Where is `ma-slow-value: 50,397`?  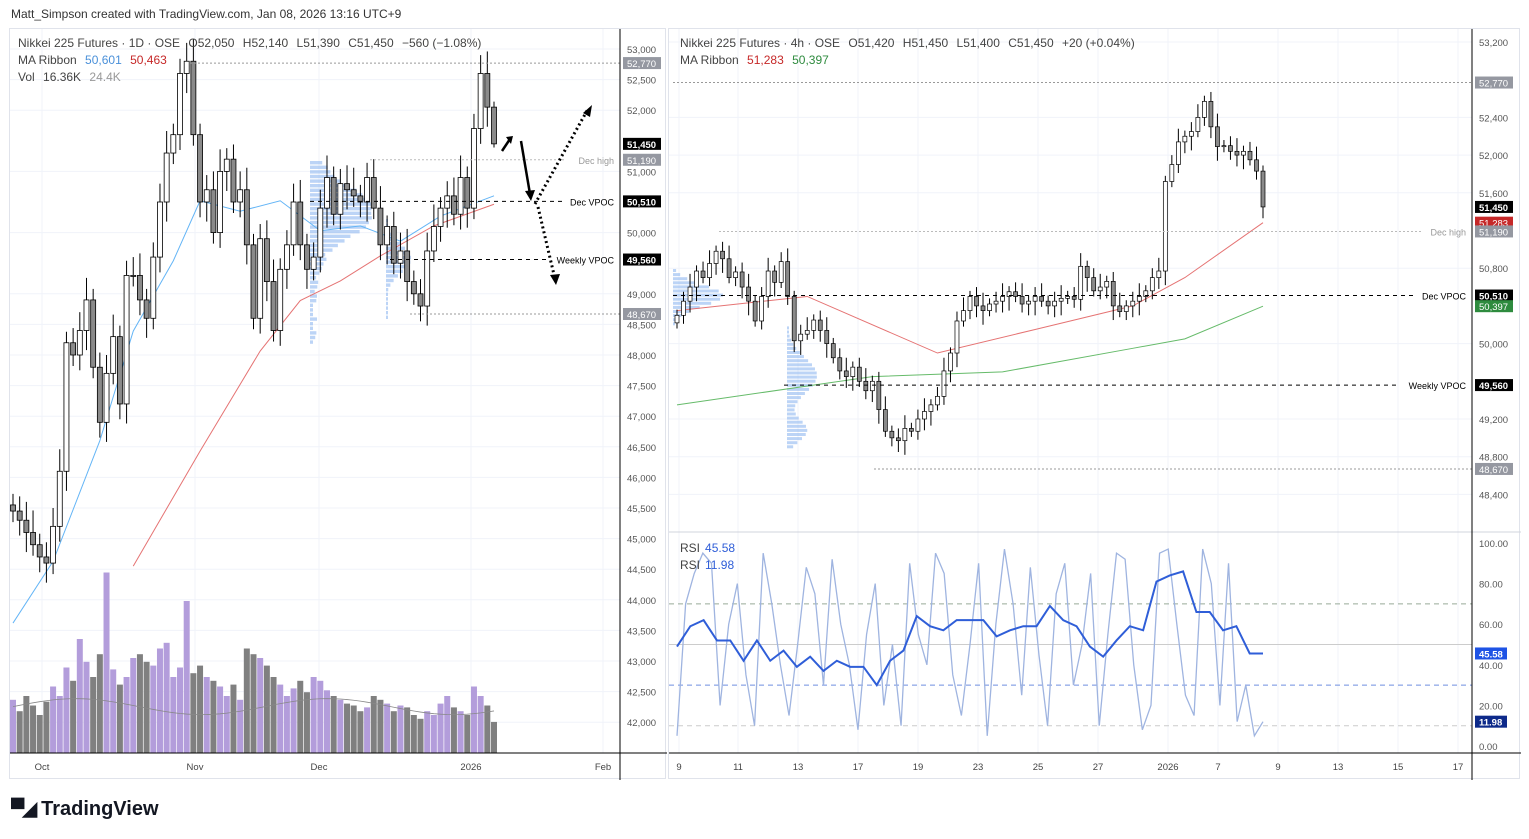
ma-slow-value: 50,397 is located at coordinates (810, 60).